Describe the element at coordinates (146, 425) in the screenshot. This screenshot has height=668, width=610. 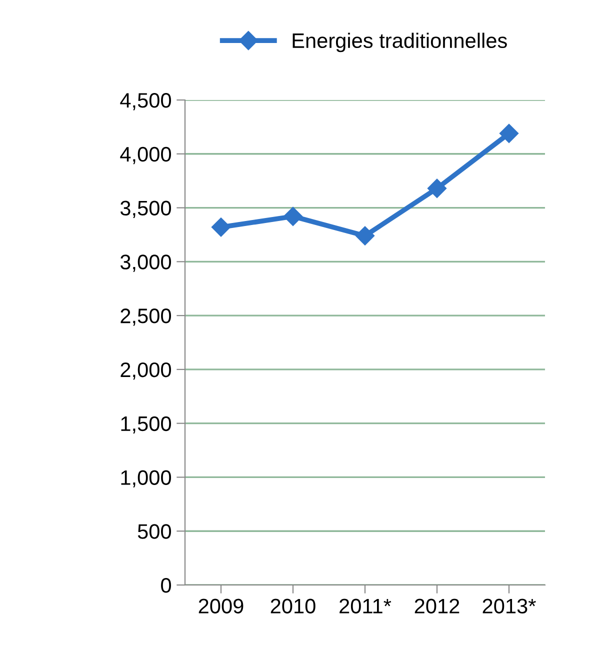
I see `y-tick-label: 1,500` at that location.